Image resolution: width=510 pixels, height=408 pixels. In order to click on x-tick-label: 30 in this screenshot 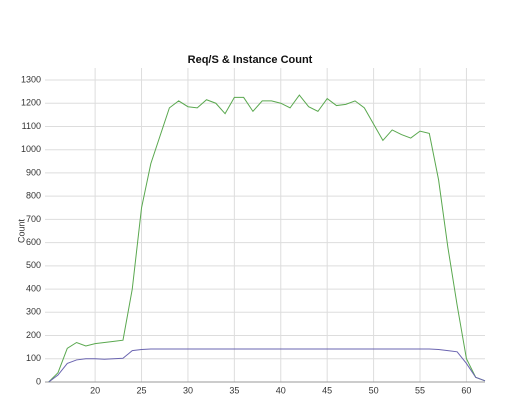, I will do `click(188, 390)`.